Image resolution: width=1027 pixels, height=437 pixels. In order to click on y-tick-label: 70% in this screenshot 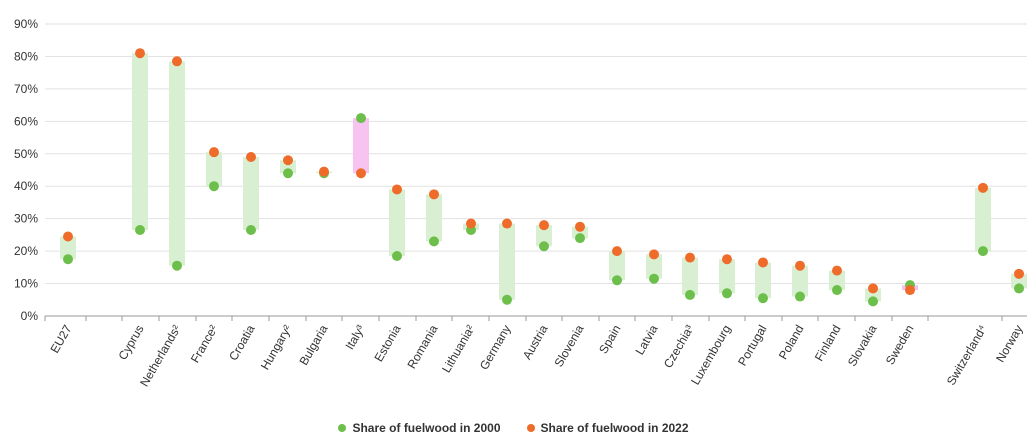, I will do `click(26, 89)`.